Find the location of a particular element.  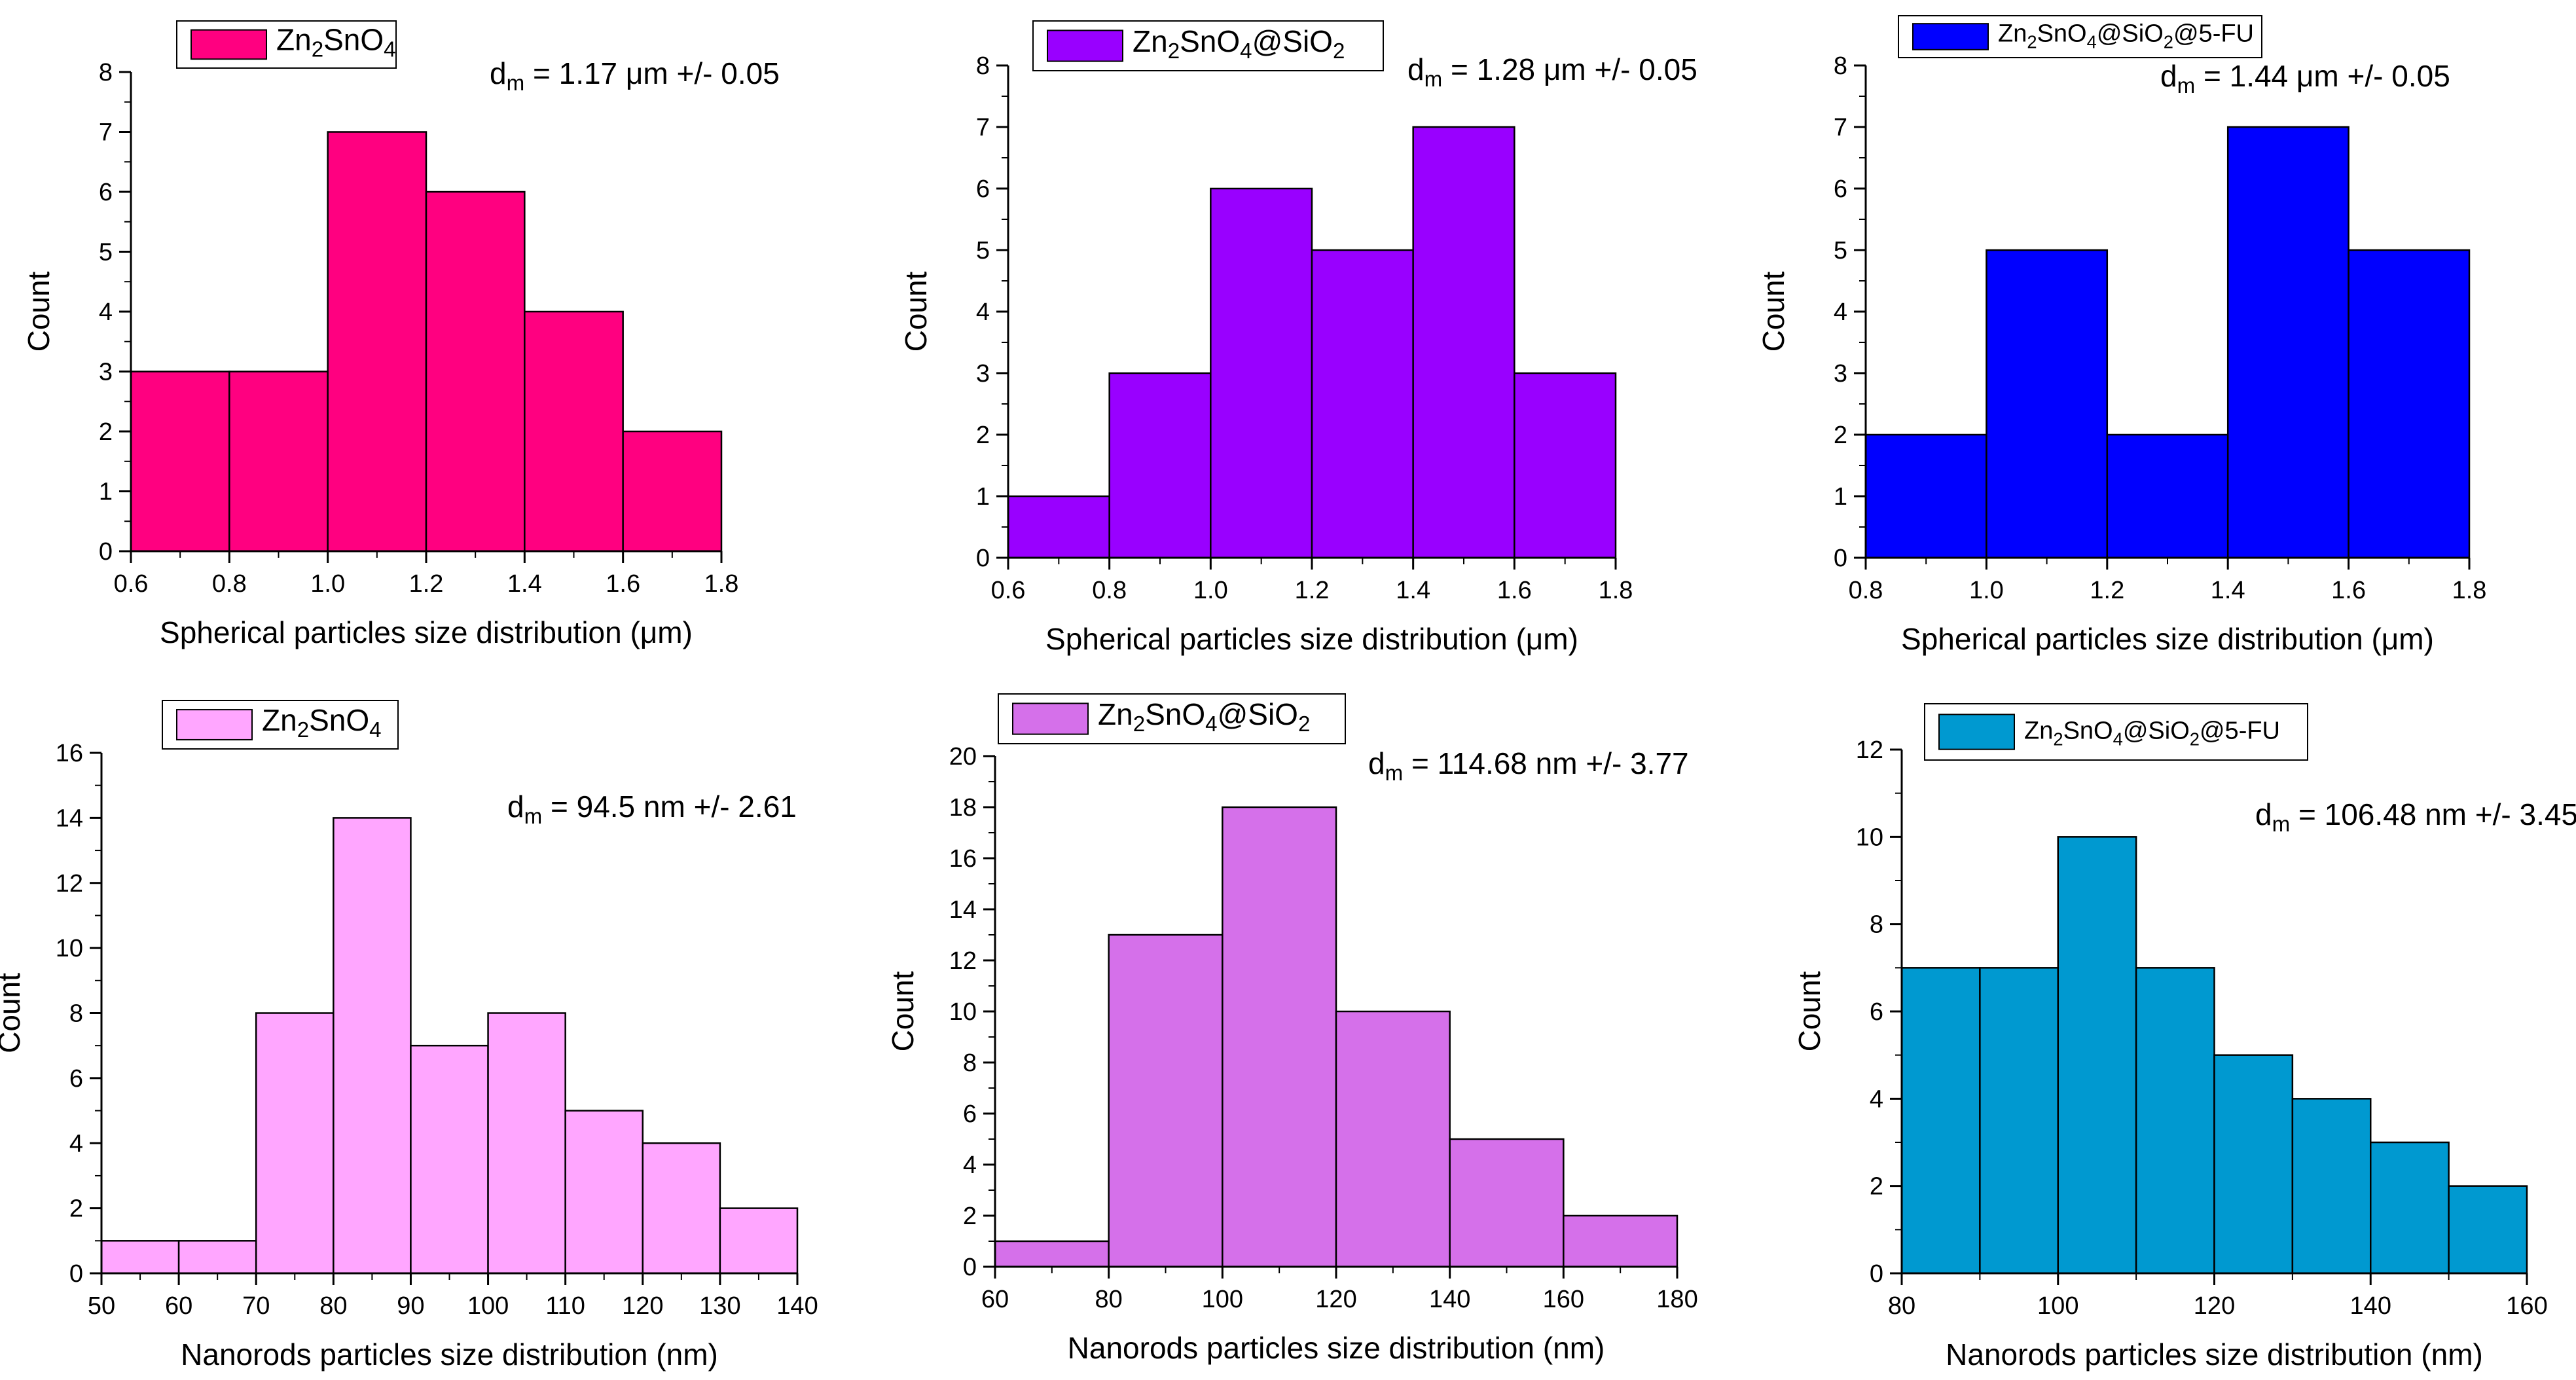

mean-diameter-annotation: dm = 114.68 nm +/- 3.77 is located at coordinates (1528, 766).